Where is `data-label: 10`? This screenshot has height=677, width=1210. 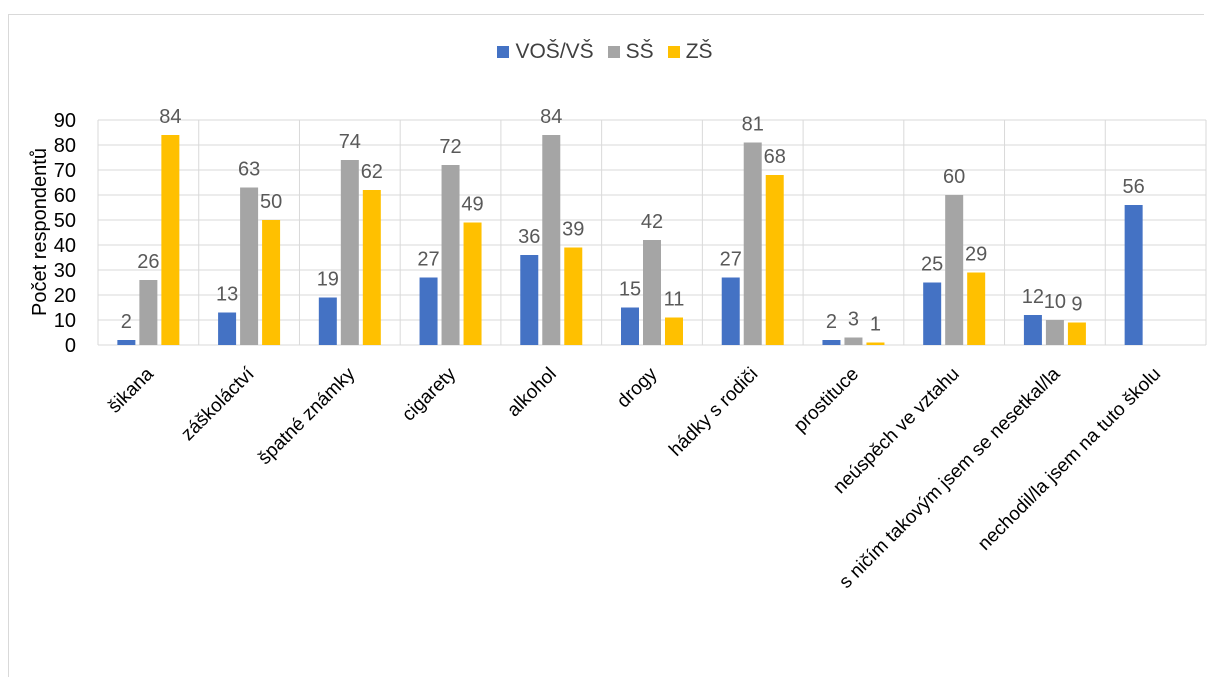
data-label: 10 is located at coordinates (1055, 302).